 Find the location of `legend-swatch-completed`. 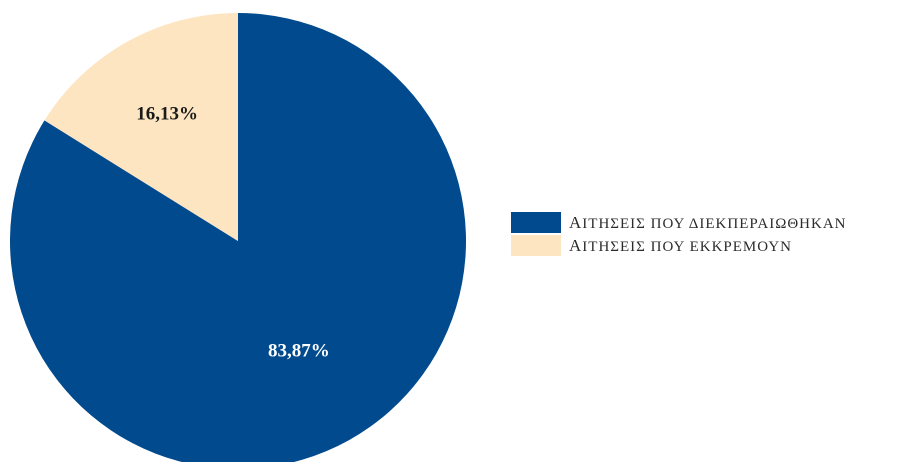

legend-swatch-completed is located at coordinates (536, 222).